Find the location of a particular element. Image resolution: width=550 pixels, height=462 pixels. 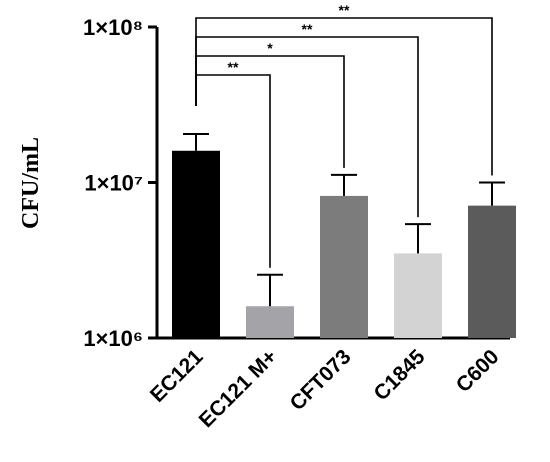

category-label: CFT073 is located at coordinates (321, 380).